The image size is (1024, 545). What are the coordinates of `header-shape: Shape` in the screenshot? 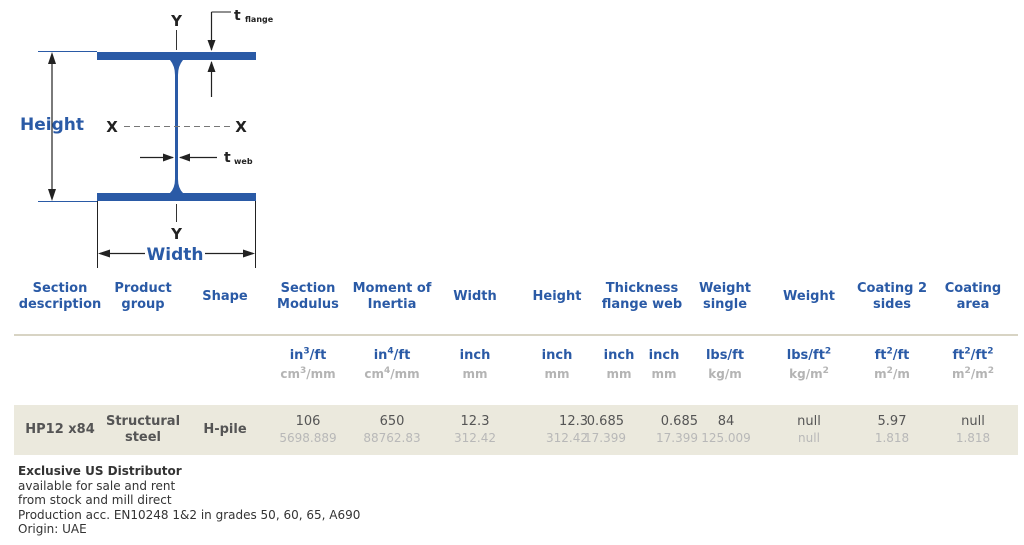 It's located at (225, 296).